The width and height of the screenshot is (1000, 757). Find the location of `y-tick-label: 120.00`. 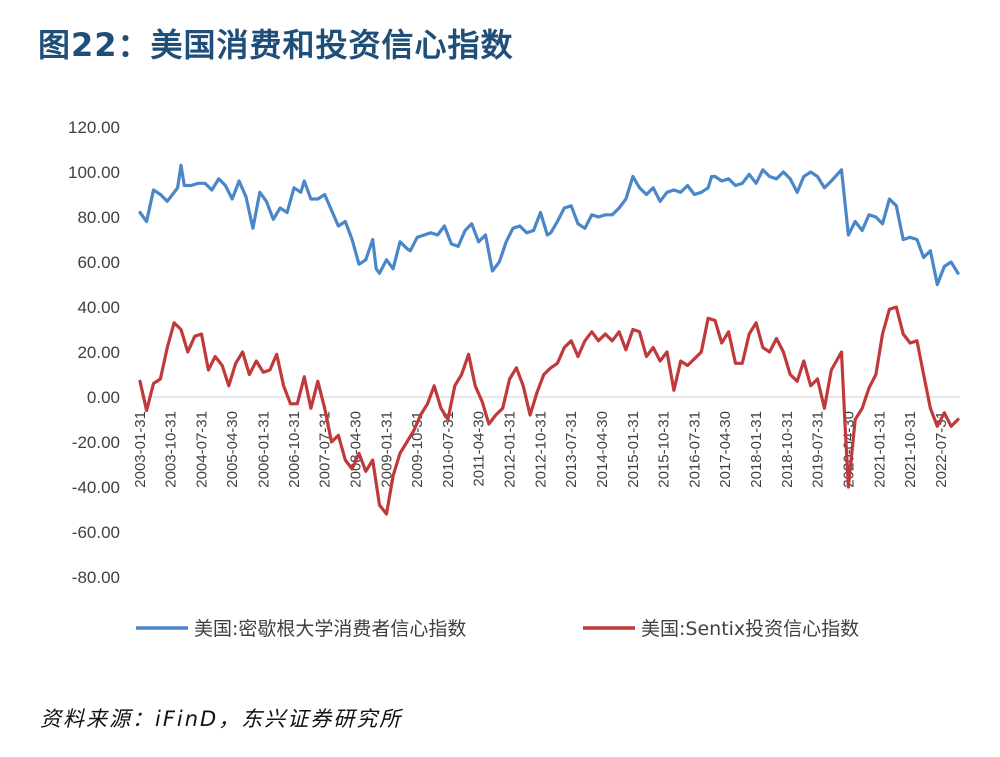

y-tick-label: 120.00 is located at coordinates (94, 127).